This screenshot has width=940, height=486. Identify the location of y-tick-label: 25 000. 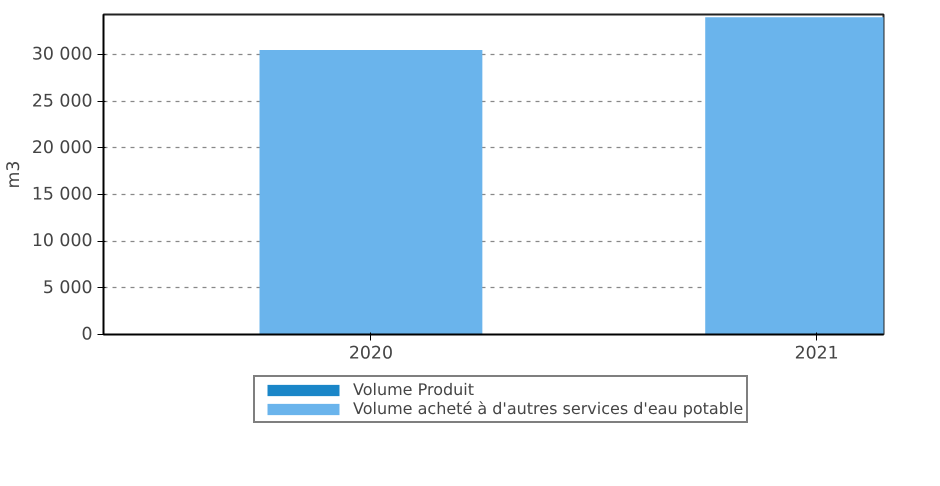
(62, 101).